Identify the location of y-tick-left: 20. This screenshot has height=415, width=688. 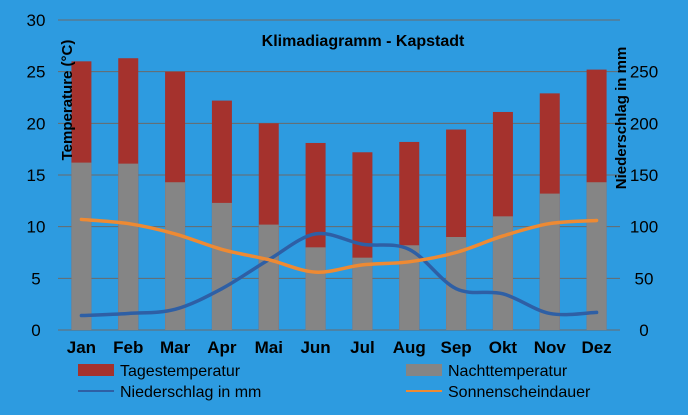
(36, 123).